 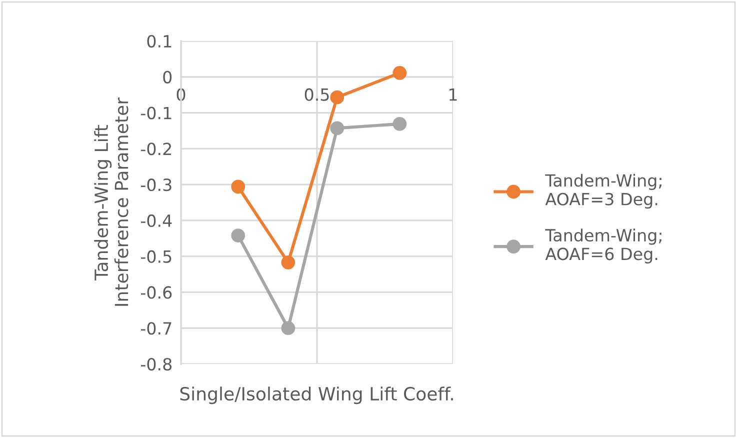 What do you see at coordinates (156, 185) in the screenshot?
I see `y-tick-label: -0.3` at bounding box center [156, 185].